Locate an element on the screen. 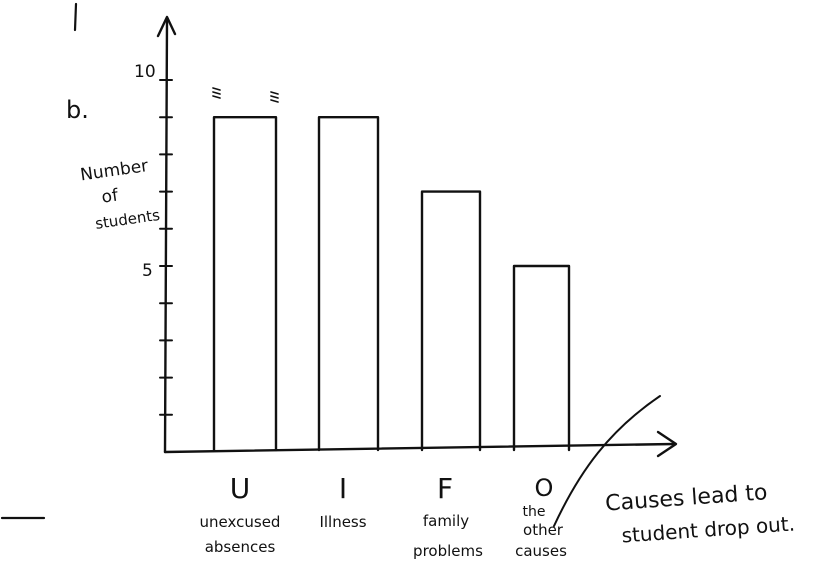  x-axis-line is located at coordinates (419, 448).